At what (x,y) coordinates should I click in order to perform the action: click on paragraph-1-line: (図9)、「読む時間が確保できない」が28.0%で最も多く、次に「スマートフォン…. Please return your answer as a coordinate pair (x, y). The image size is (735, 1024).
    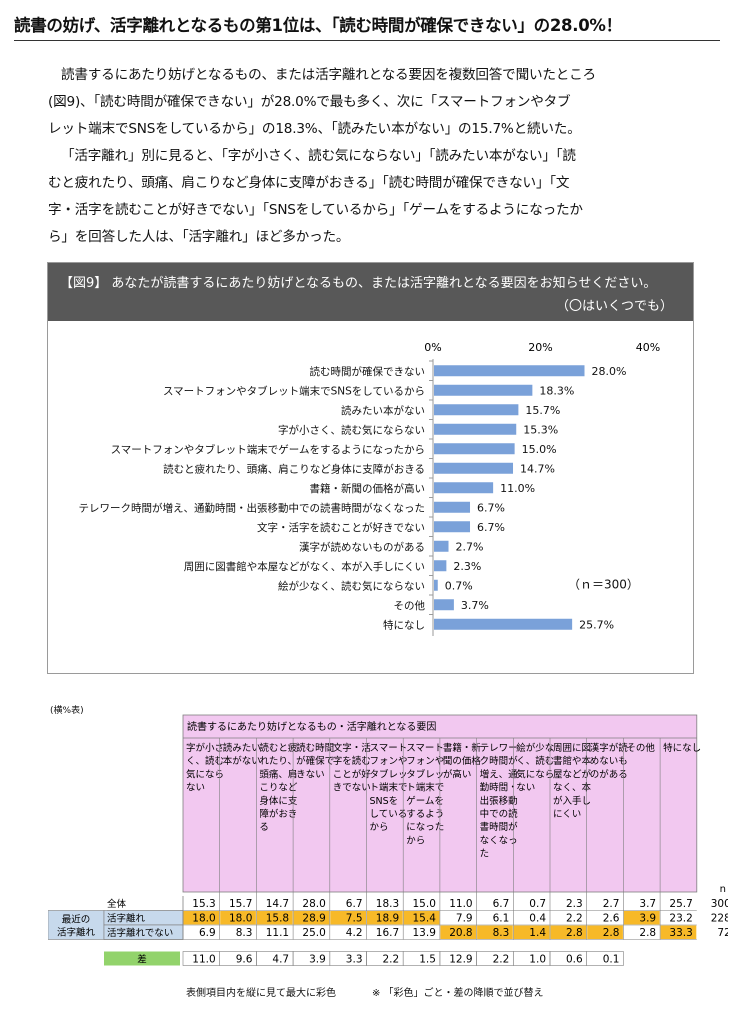
    Looking at the image, I should click on (309, 102).